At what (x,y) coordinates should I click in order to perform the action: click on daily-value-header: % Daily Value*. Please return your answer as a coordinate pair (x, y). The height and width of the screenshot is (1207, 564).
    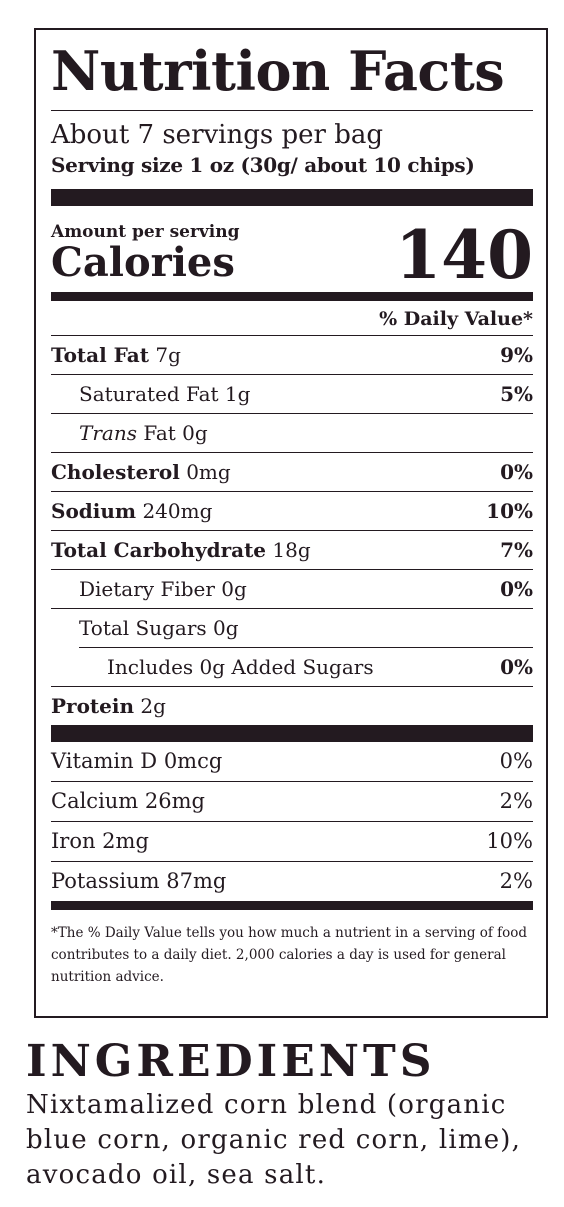
    Looking at the image, I should click on (456, 318).